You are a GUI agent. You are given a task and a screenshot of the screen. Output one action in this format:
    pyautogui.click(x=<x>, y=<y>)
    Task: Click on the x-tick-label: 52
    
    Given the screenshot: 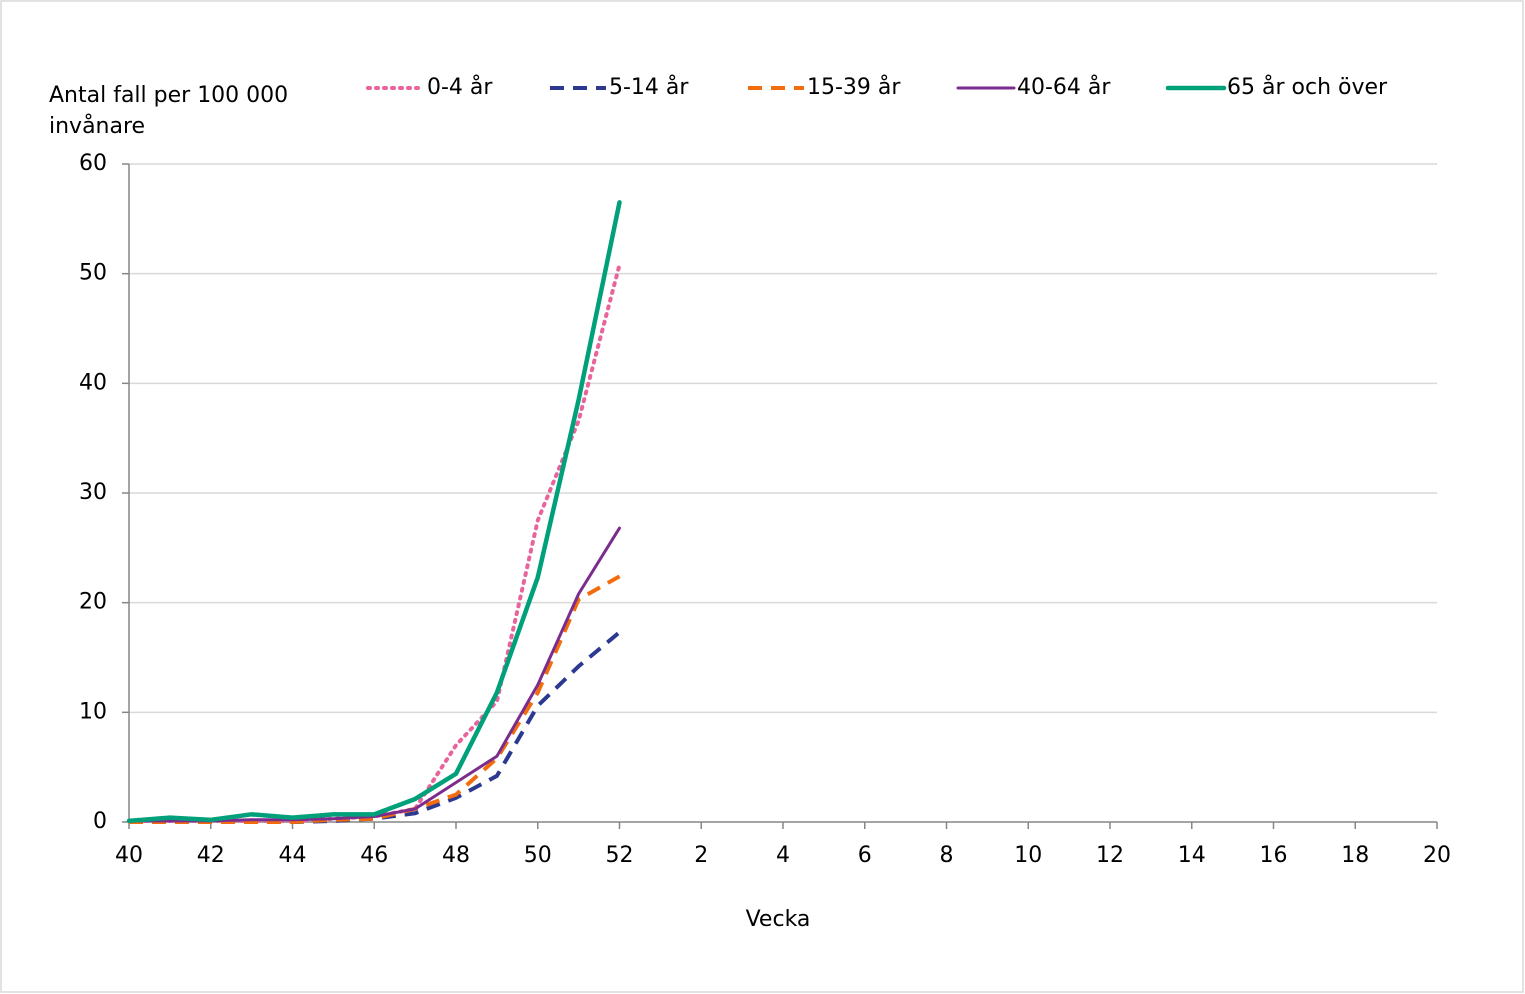 What is the action you would take?
    pyautogui.click(x=620, y=855)
    